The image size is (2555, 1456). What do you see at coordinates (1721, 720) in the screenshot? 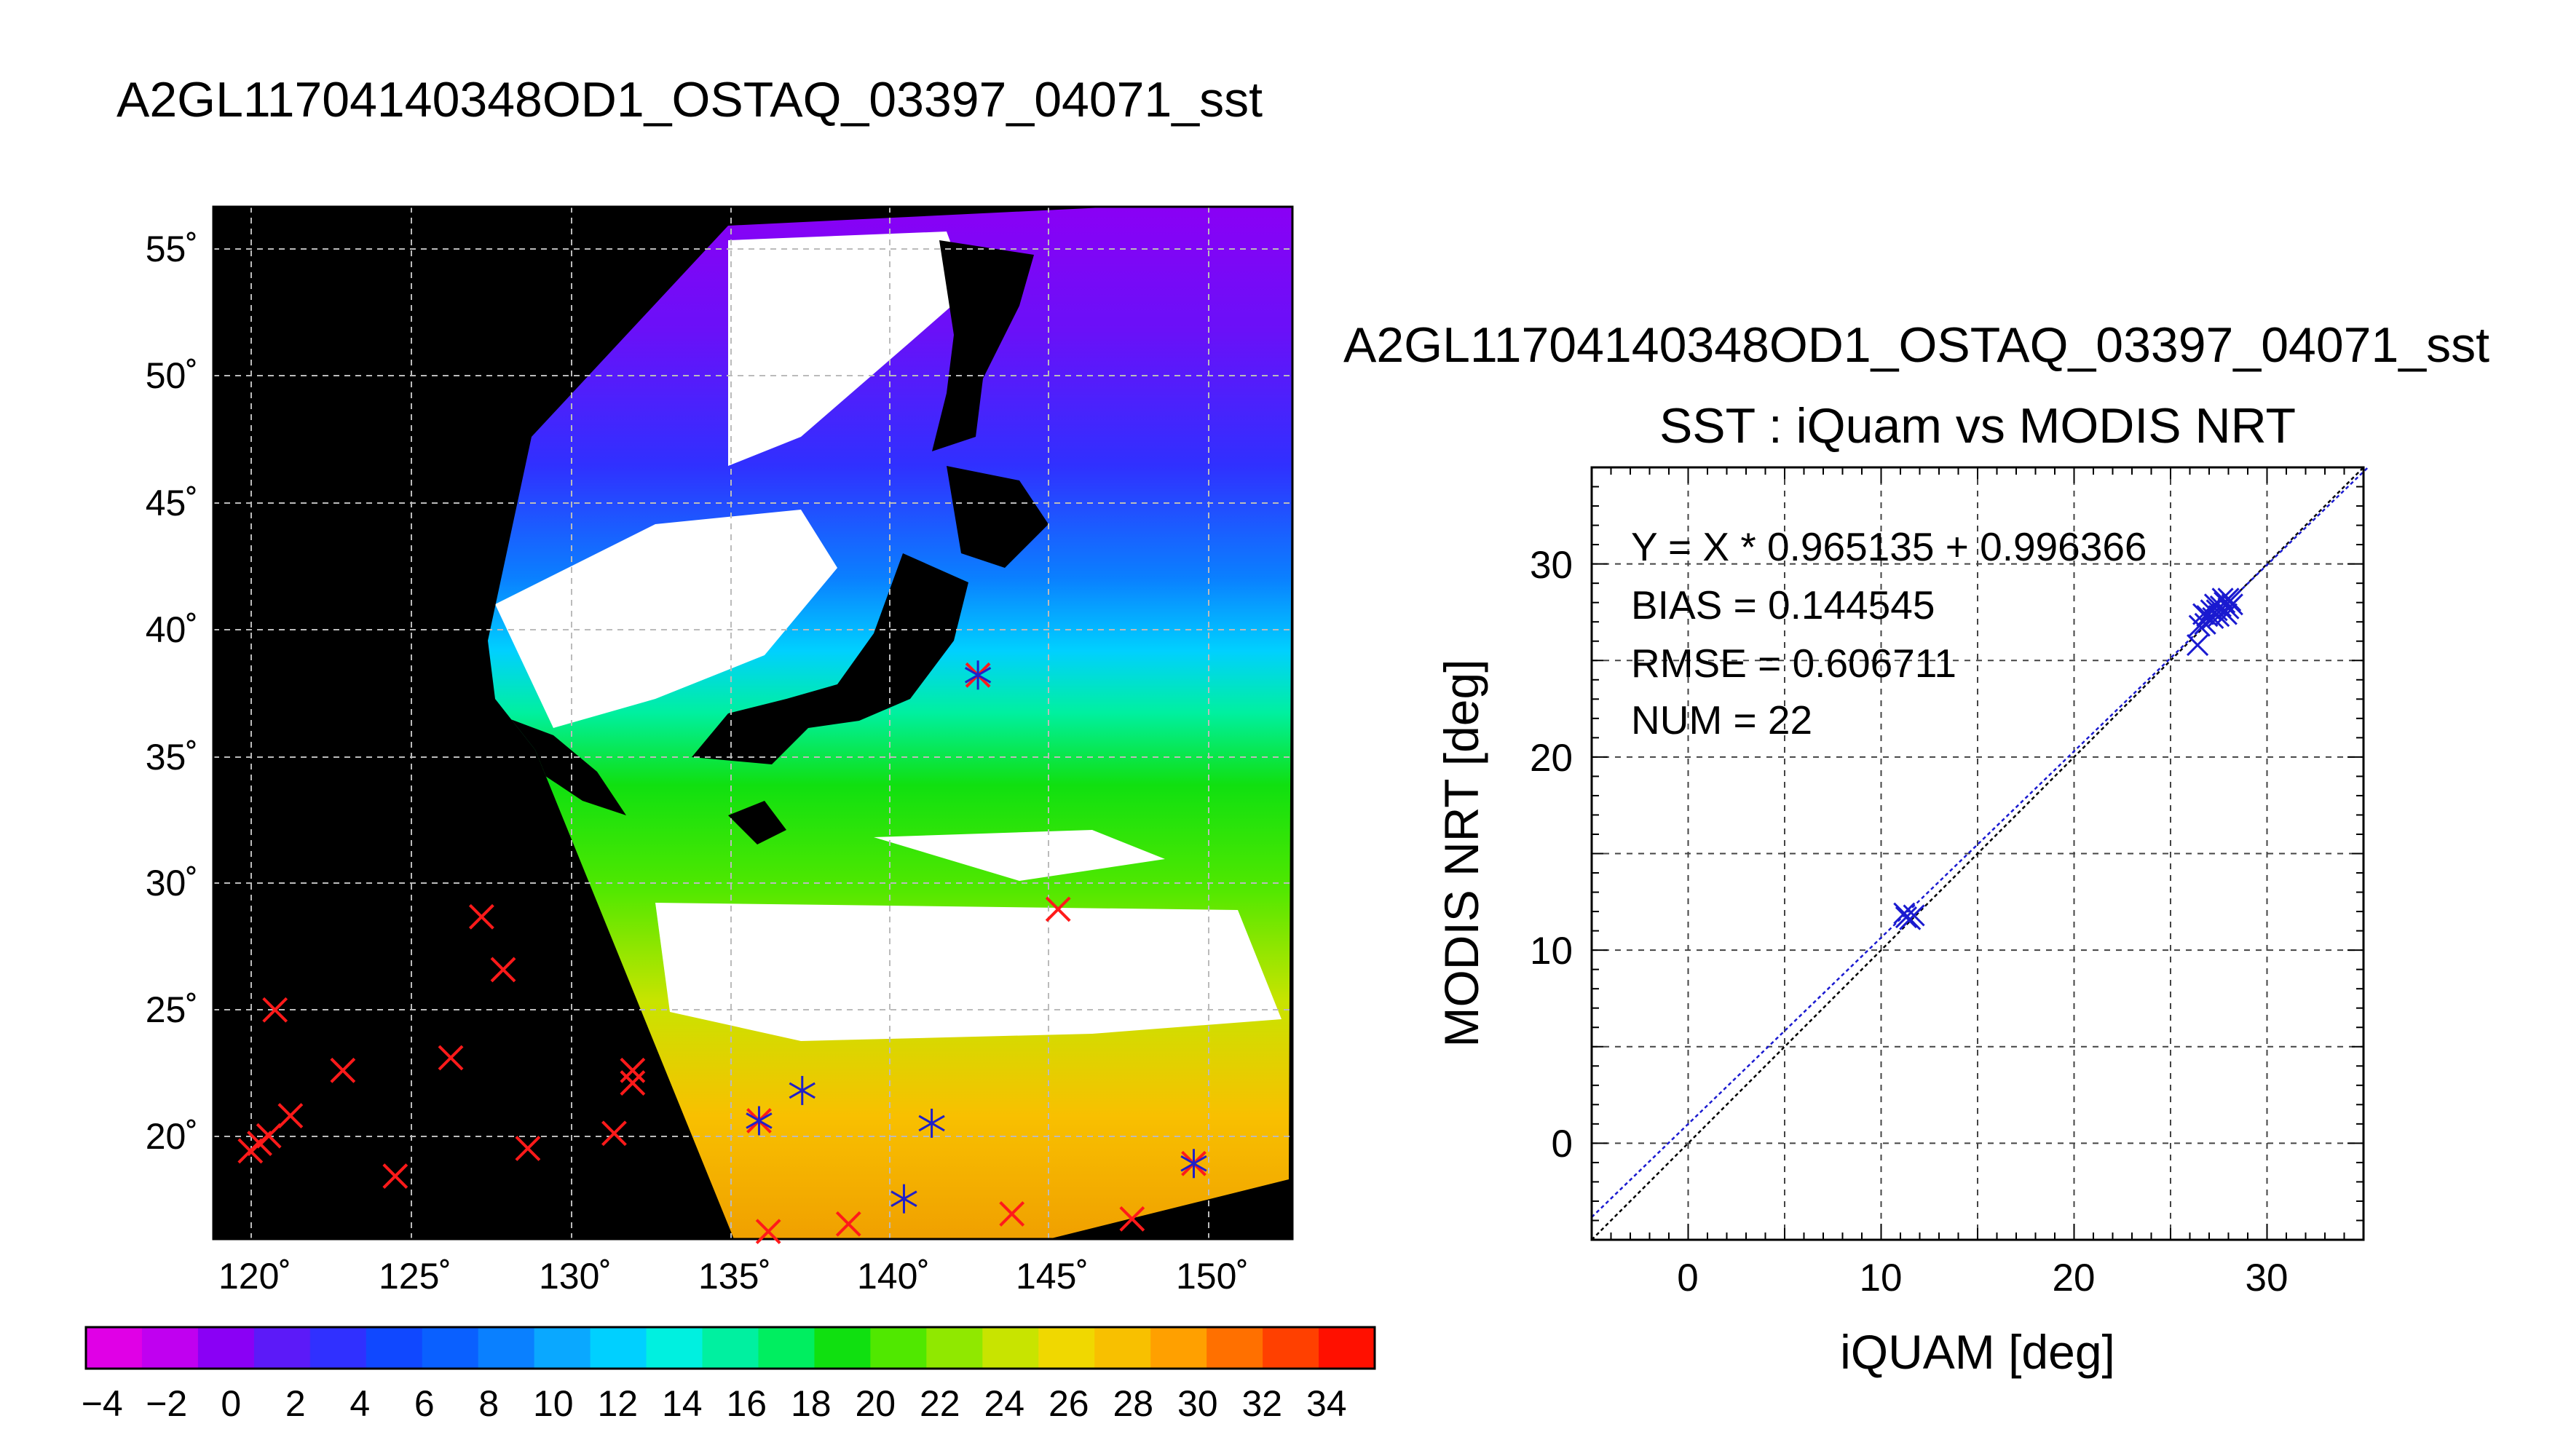
I see `stats-num: NUM = 22` at bounding box center [1721, 720].